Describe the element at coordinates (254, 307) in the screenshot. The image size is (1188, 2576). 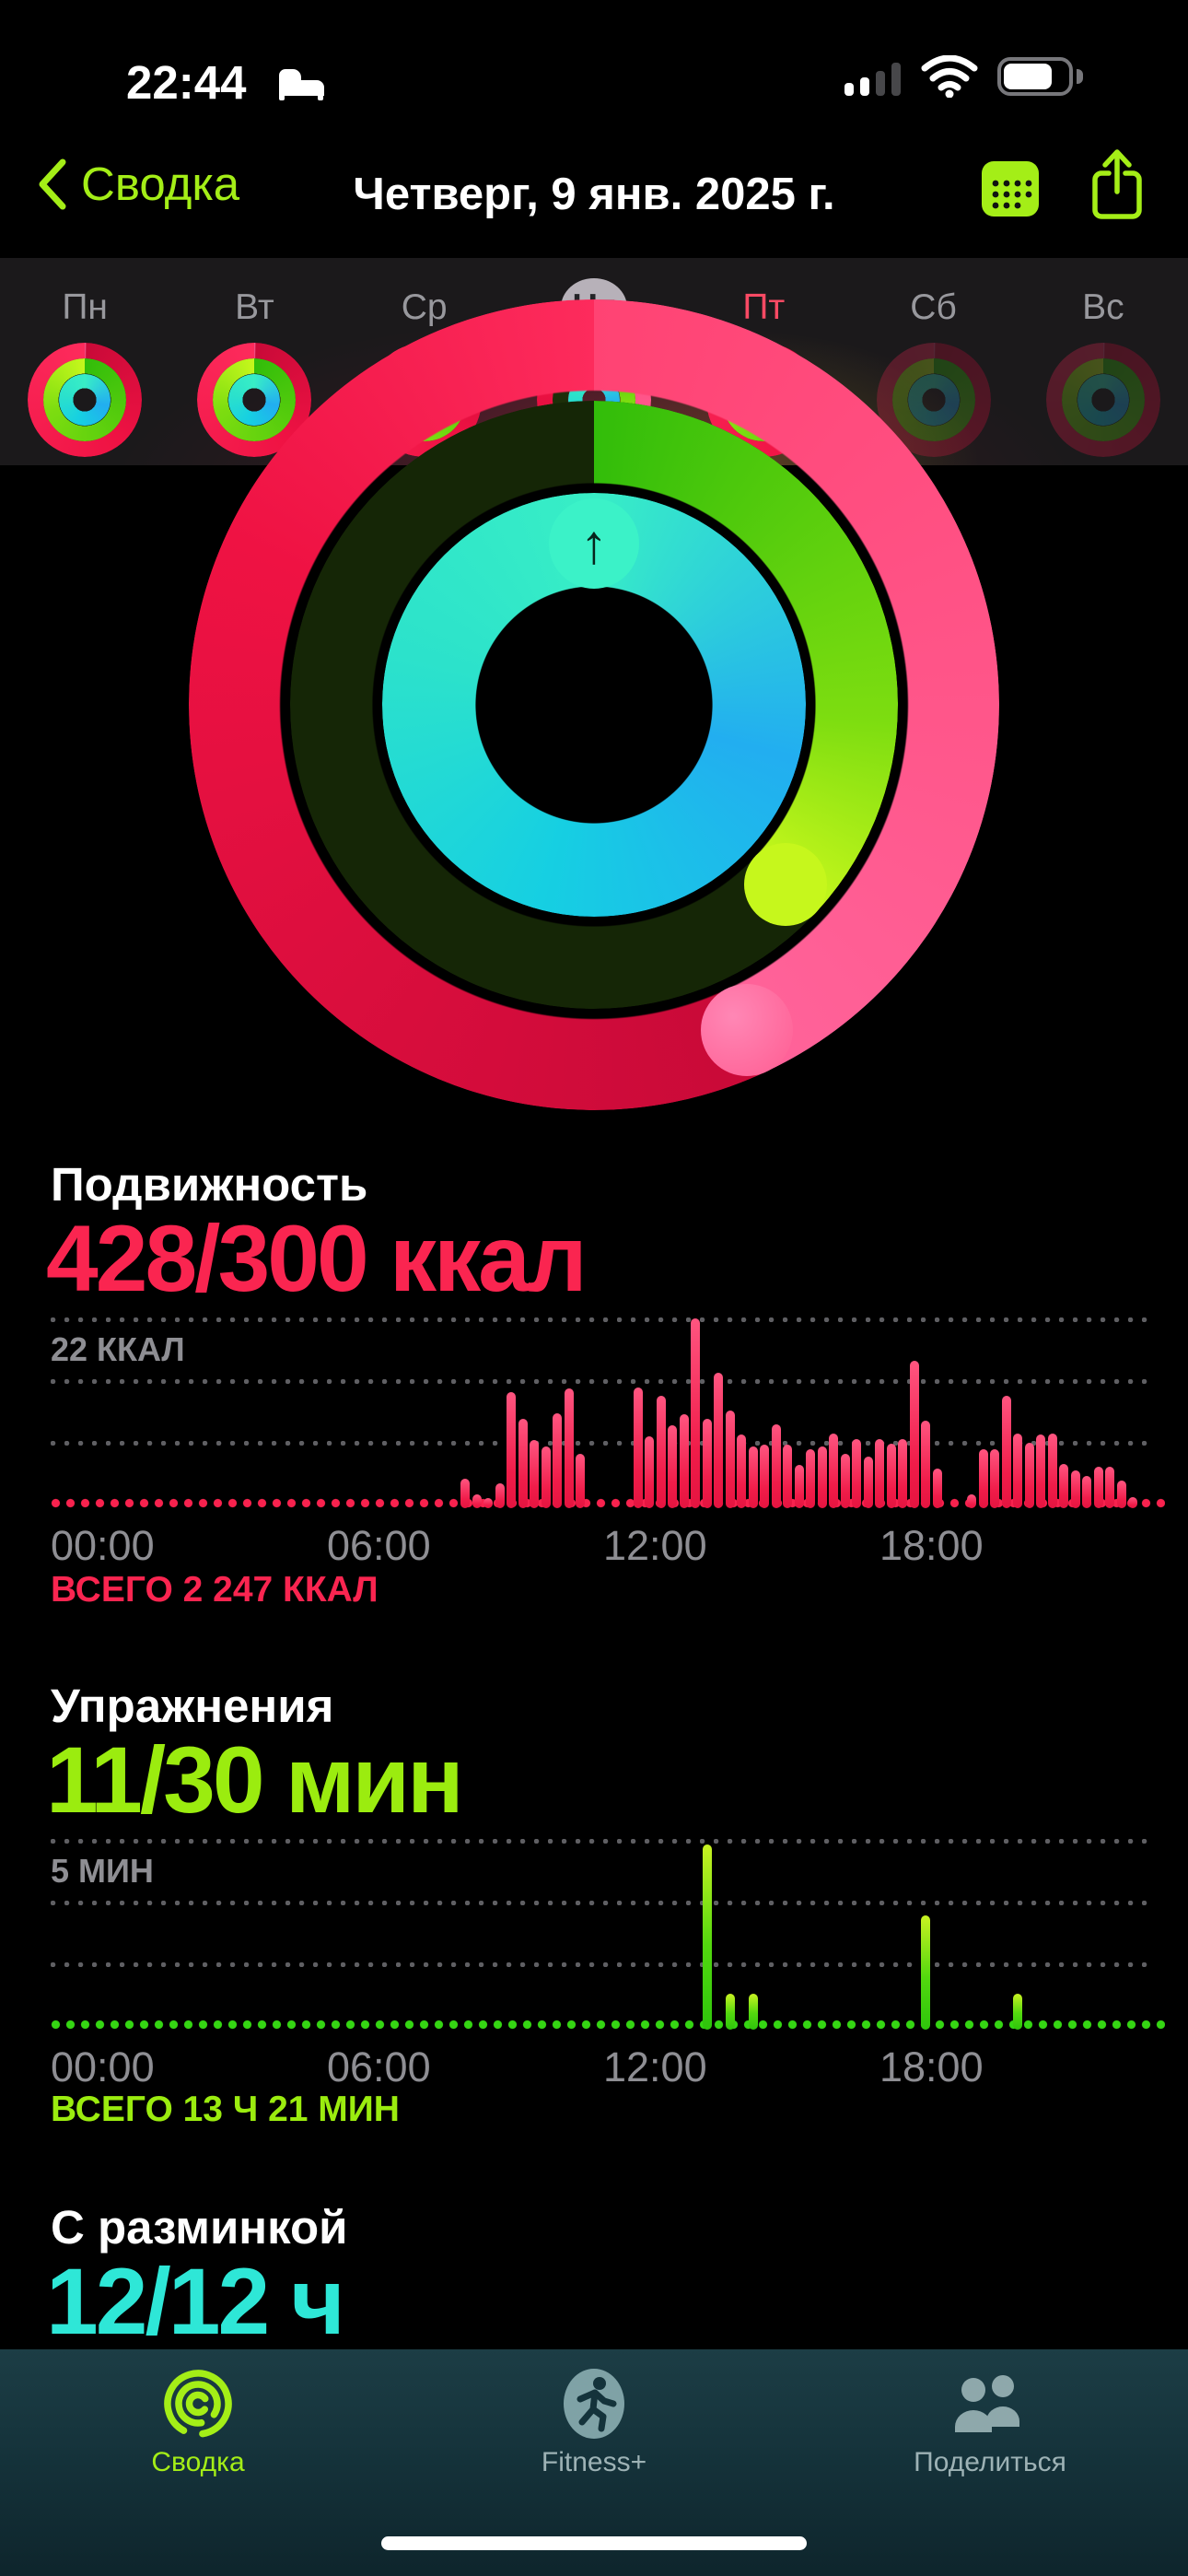
I see `day-label: Вт` at that location.